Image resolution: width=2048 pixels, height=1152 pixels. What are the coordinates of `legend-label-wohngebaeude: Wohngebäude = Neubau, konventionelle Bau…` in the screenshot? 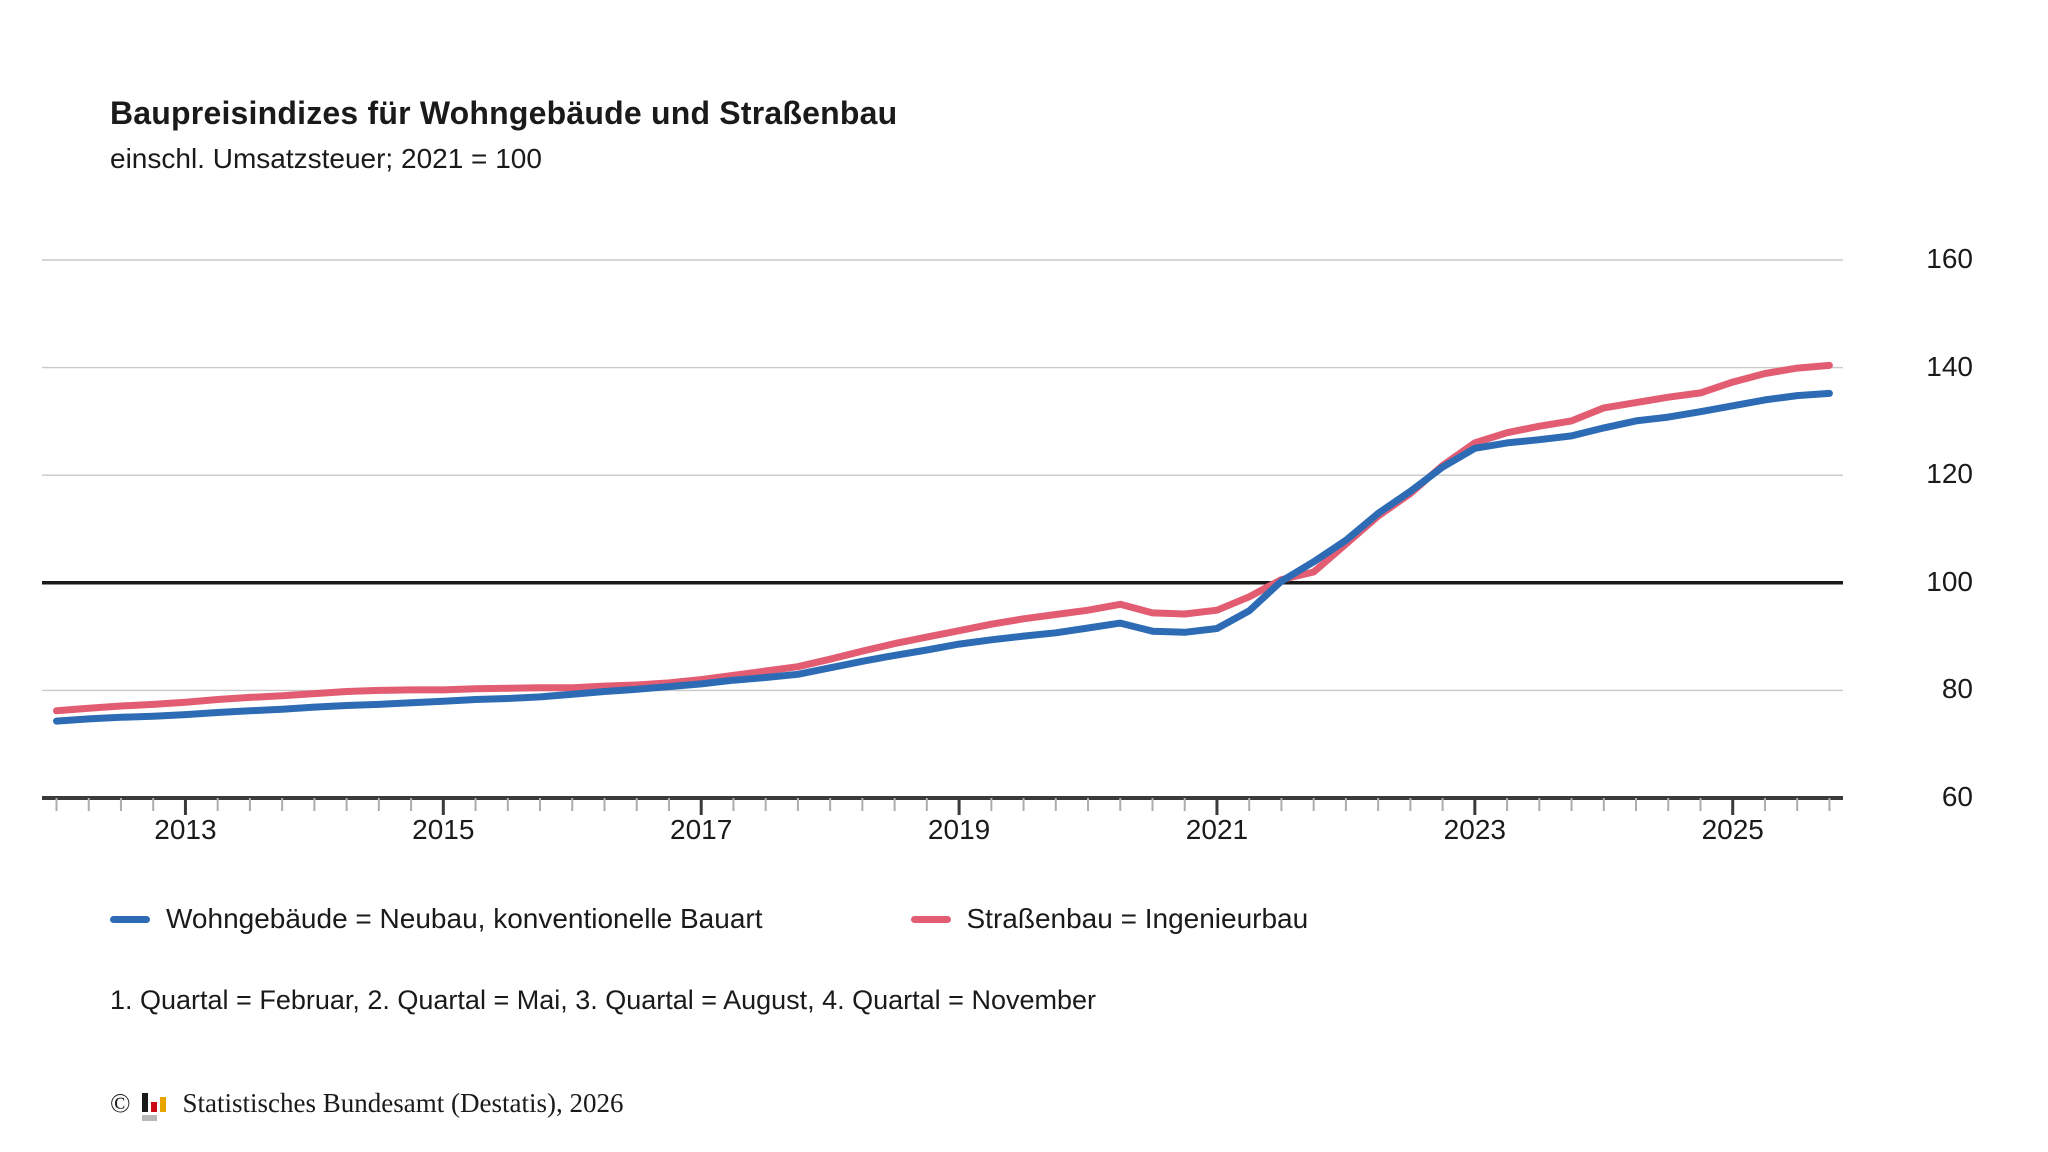 It's located at (464, 918).